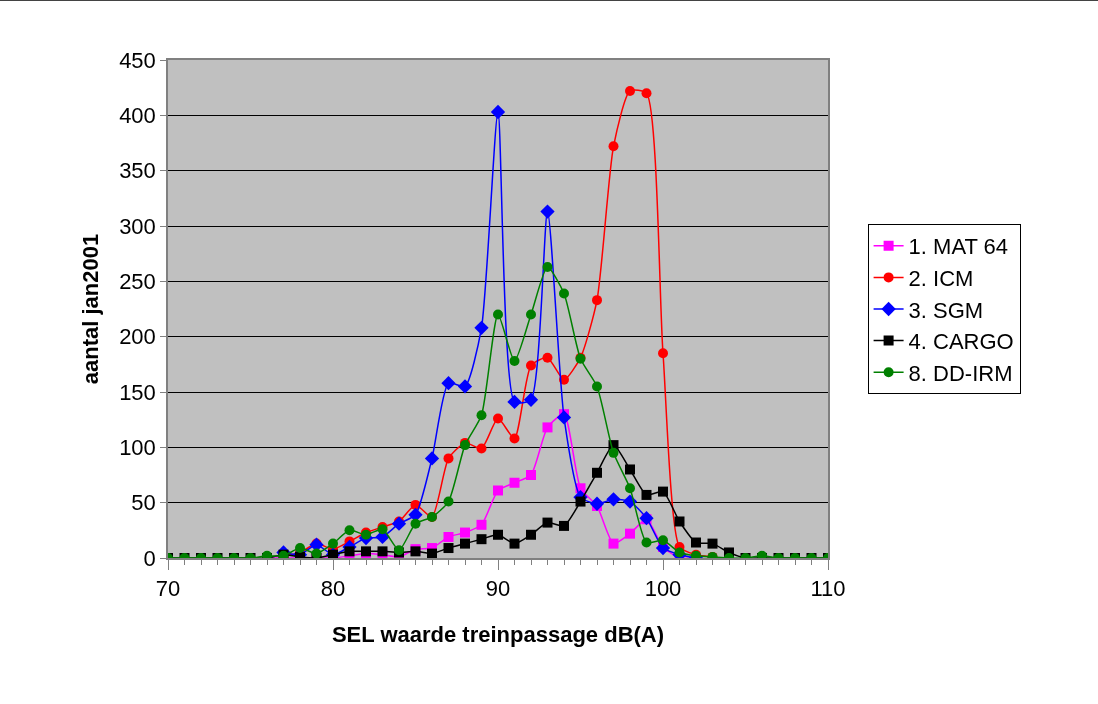 This screenshot has height=704, width=1098. Describe the element at coordinates (137, 392) in the screenshot. I see `y-tick-label: 150` at that location.